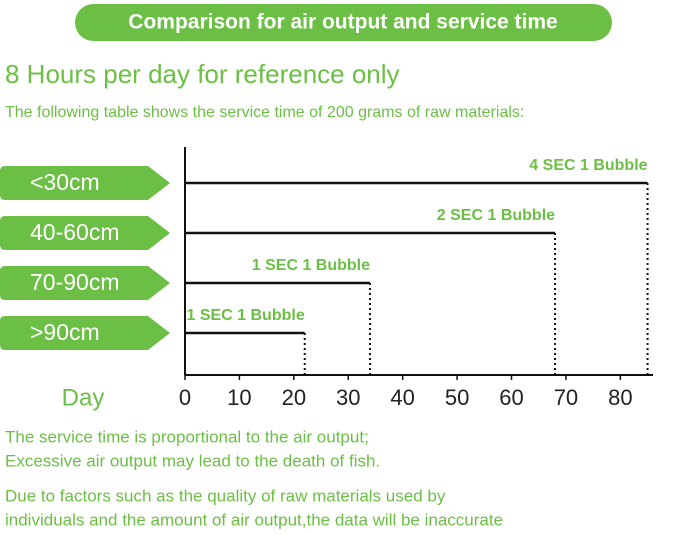  What do you see at coordinates (457, 397) in the screenshot?
I see `x-tick-label: 50` at bounding box center [457, 397].